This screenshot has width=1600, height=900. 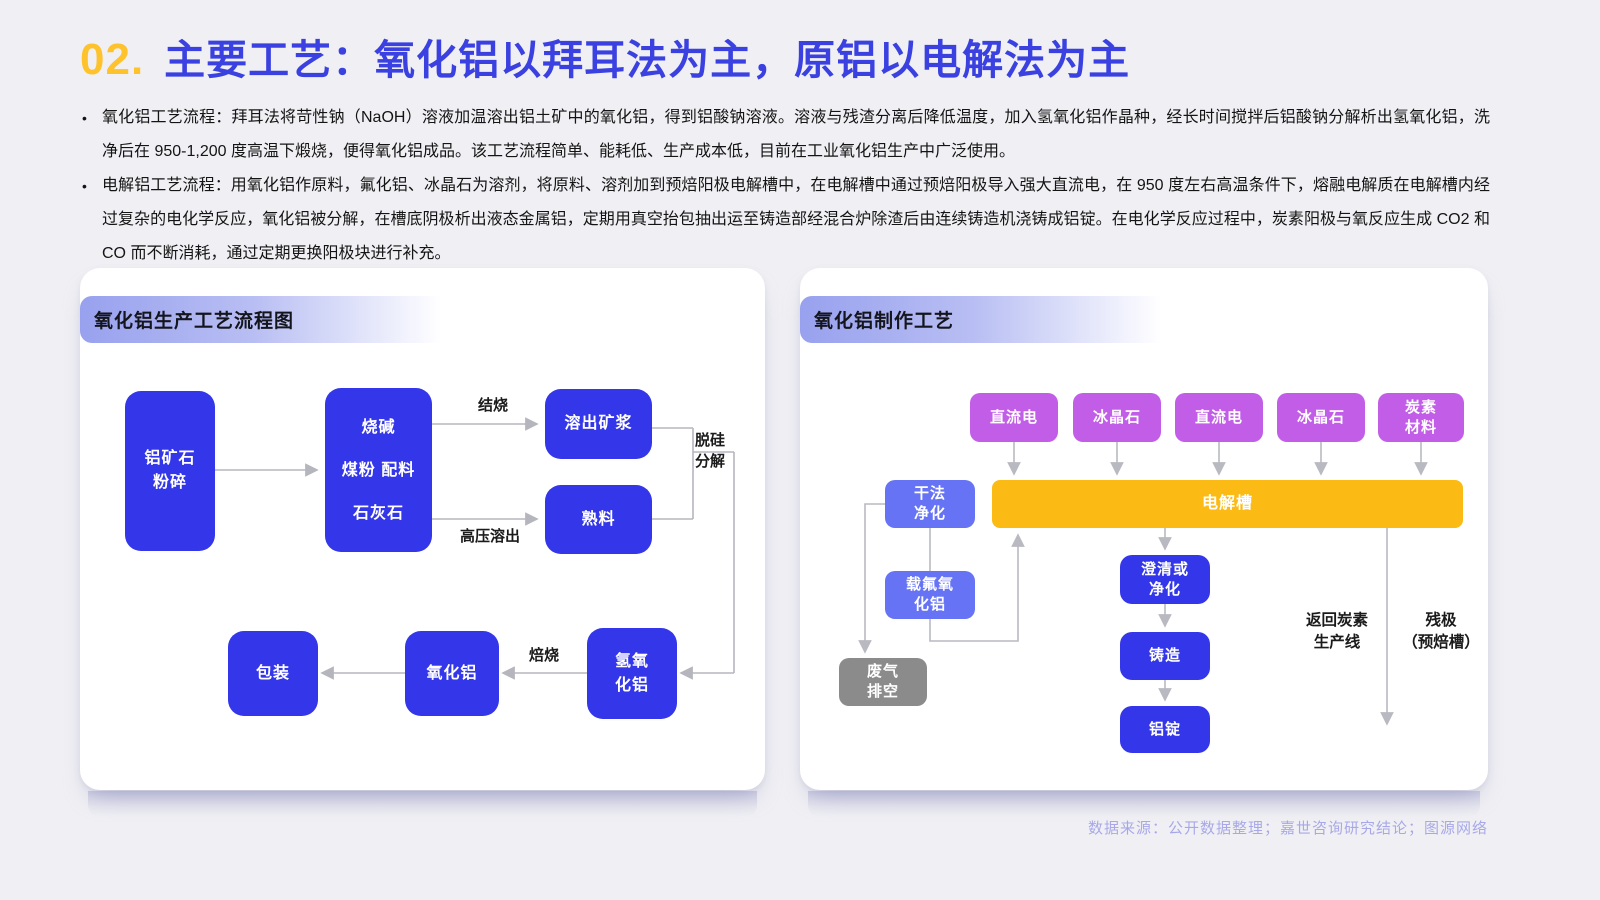 I want to click on node-input-dc-current-1: 直流电, so click(x=1014, y=417).